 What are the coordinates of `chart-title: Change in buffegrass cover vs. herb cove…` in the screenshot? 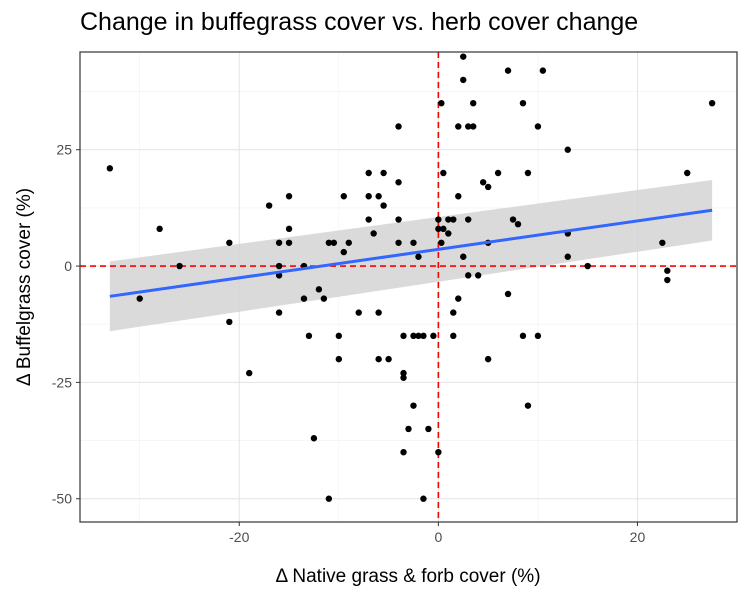 It's located at (359, 22).